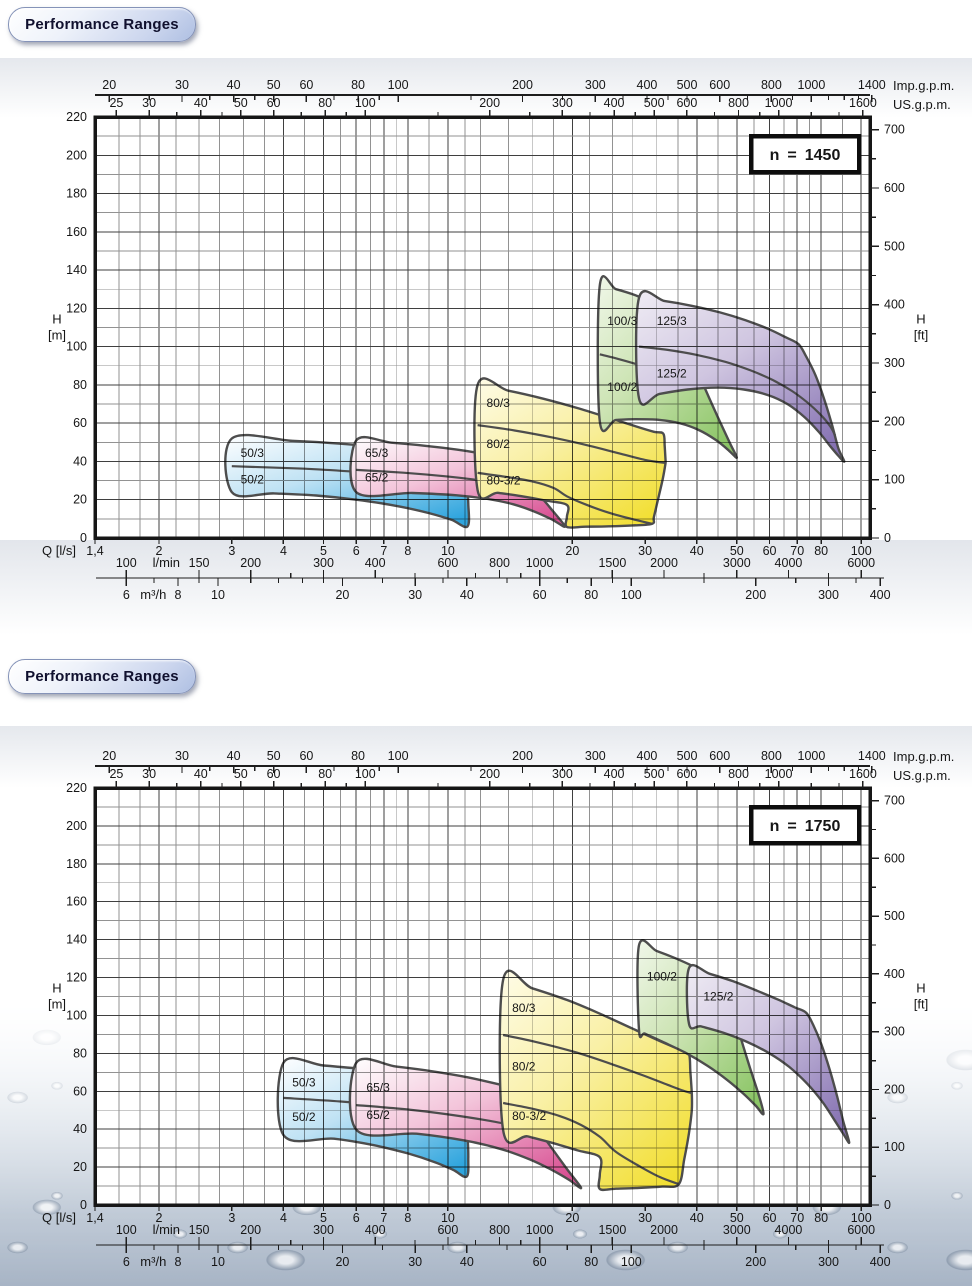  Describe the element at coordinates (805, 826) in the screenshot. I see `svg-text: n = 1750` at that location.